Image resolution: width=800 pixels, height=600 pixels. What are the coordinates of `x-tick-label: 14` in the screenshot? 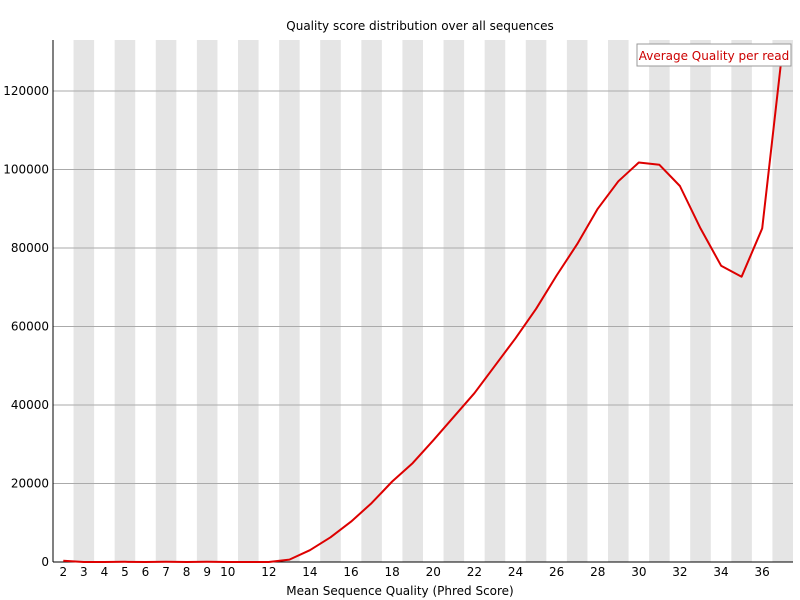 It's located at (309, 572).